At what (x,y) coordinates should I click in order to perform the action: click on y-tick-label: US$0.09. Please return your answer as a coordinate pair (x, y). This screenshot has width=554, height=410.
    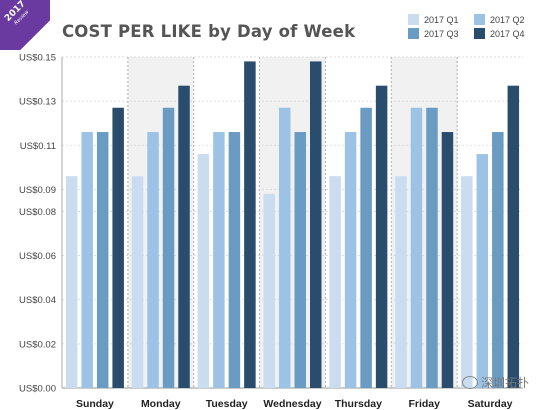
    Looking at the image, I should click on (37, 190).